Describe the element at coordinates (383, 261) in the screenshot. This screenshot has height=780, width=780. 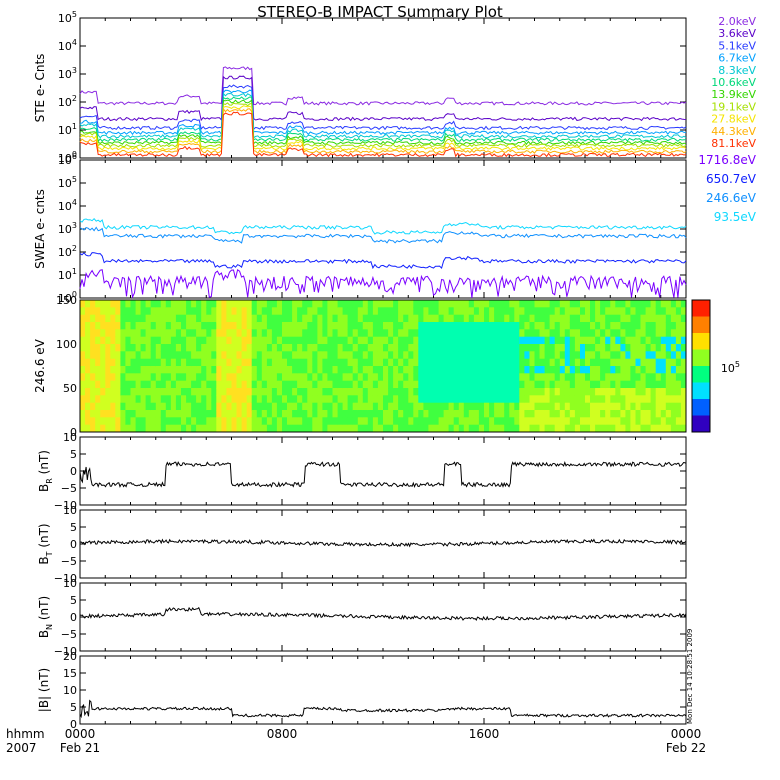
I see `swea-series-line` at that location.